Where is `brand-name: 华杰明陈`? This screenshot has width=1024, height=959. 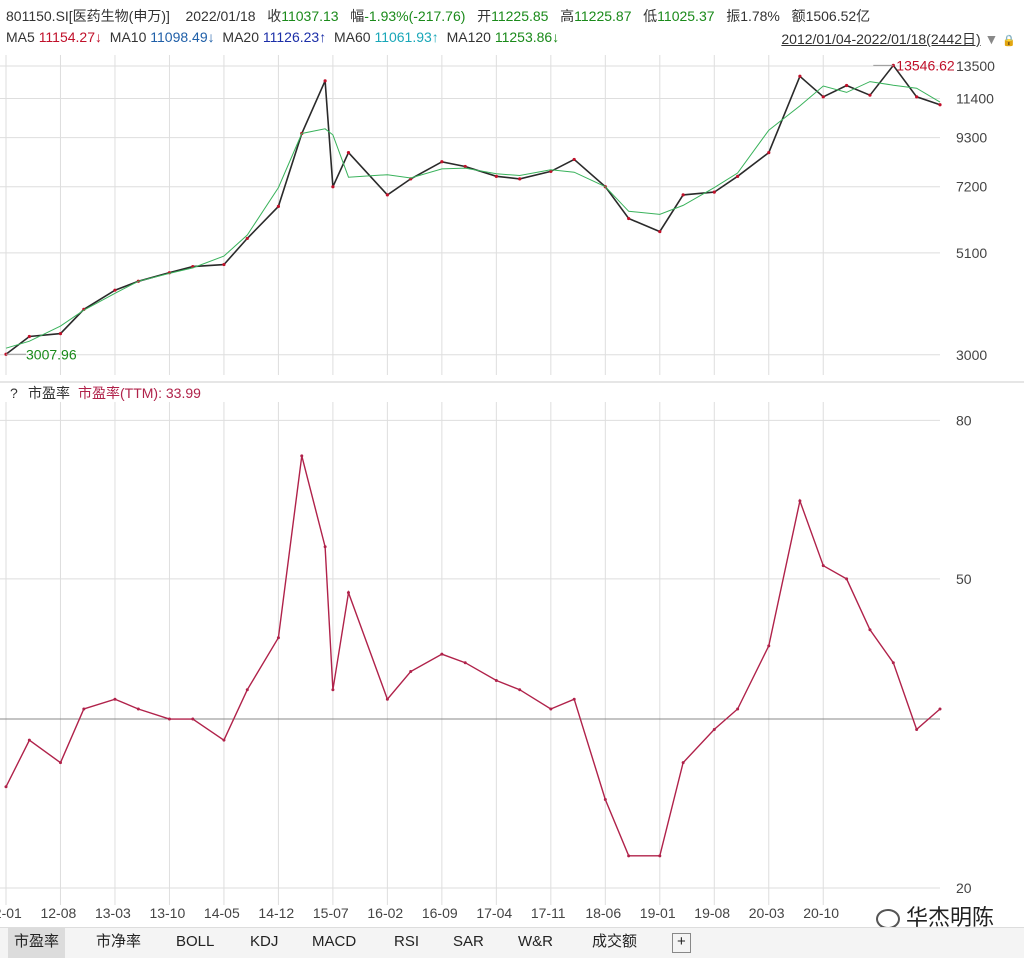 brand-name: 华杰明陈 is located at coordinates (949, 918).